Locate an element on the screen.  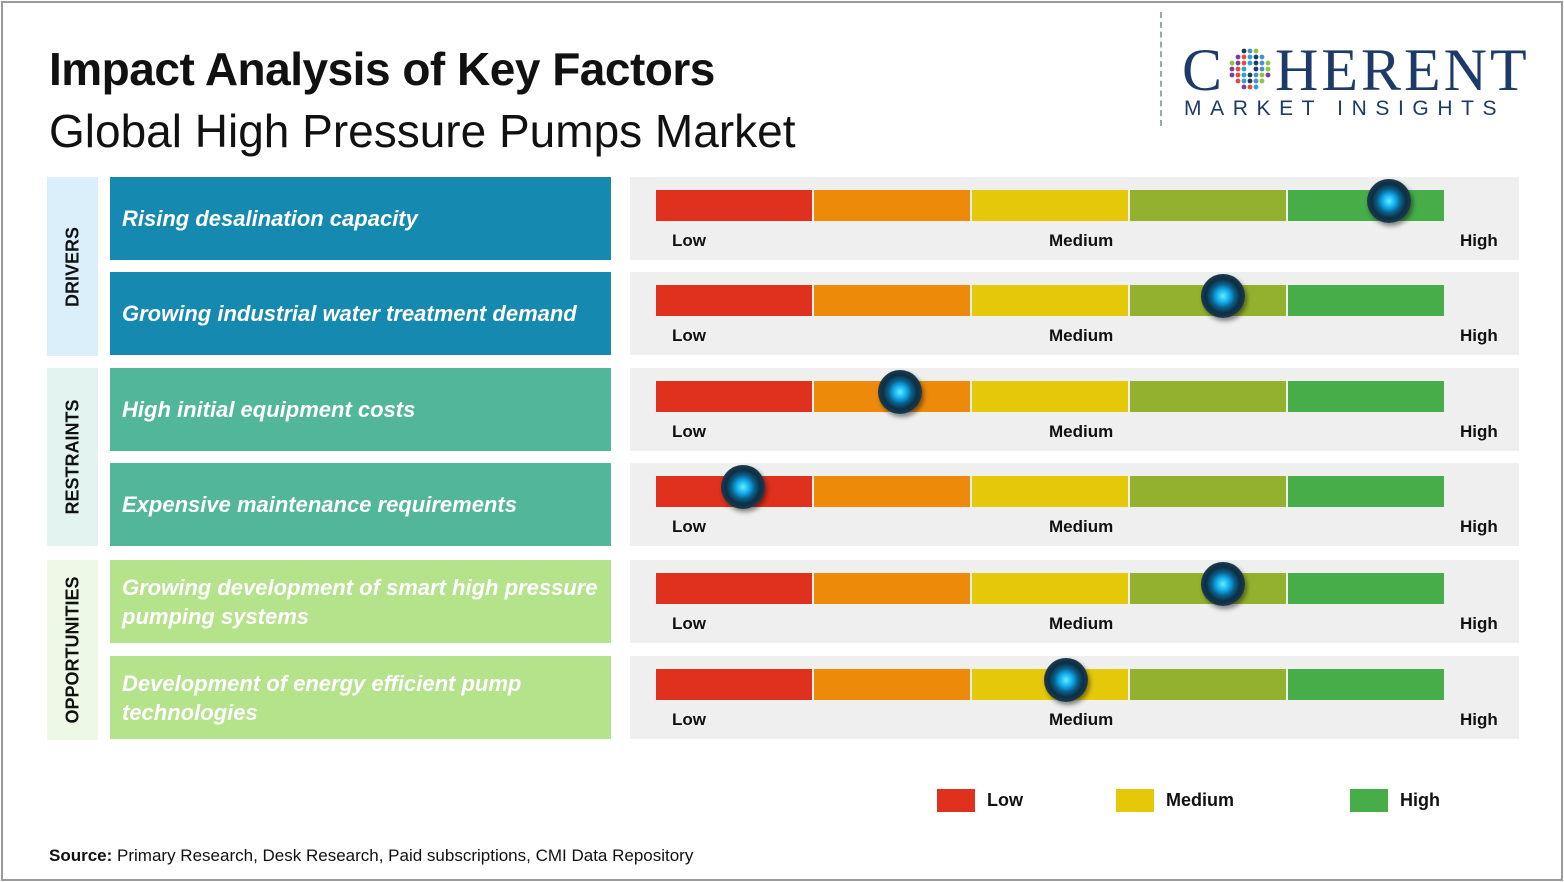
category-drivers: DRIVERS is located at coordinates (72, 266).